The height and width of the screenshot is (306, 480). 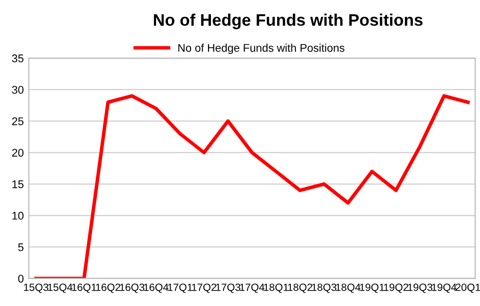 I want to click on x-tick-label: 19Q4, so click(x=444, y=288).